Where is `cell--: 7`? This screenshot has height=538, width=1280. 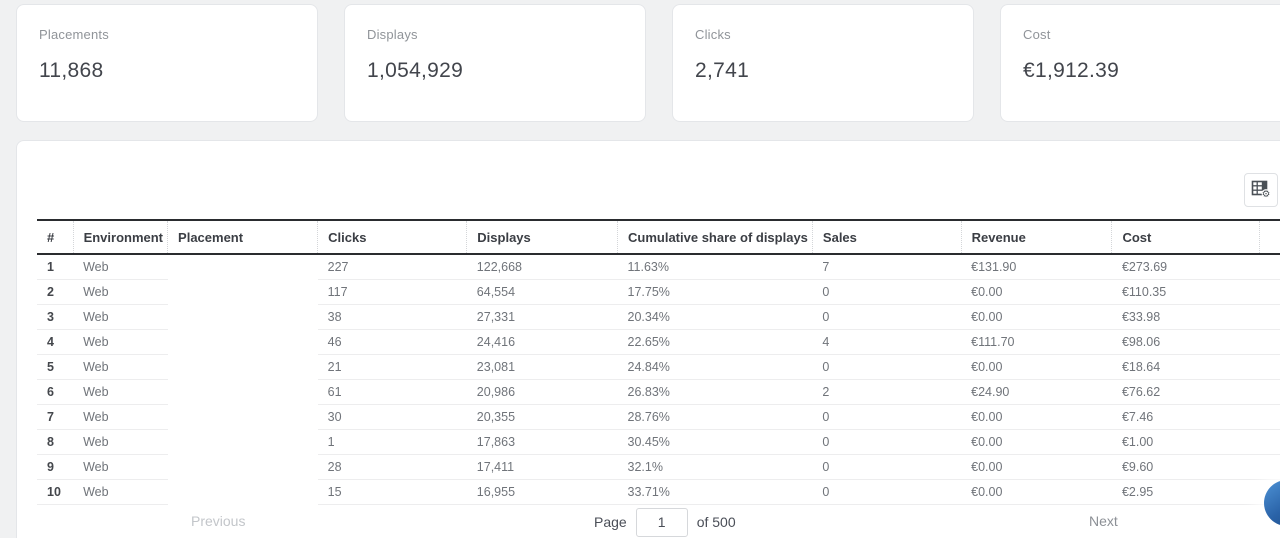 cell--: 7 is located at coordinates (55, 417).